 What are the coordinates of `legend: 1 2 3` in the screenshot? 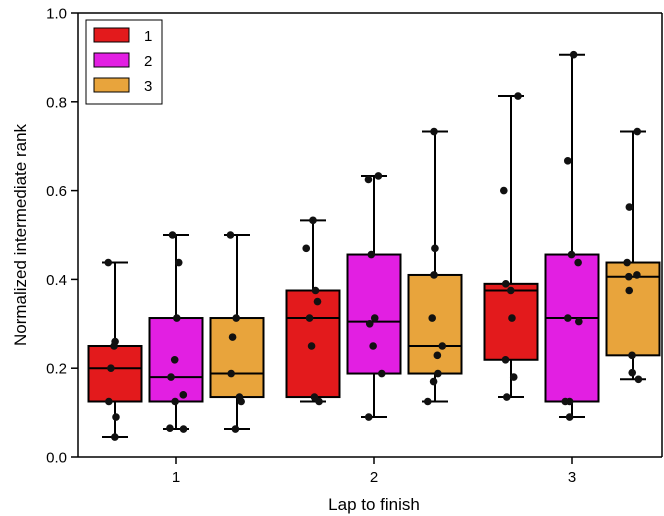 It's located at (124, 62).